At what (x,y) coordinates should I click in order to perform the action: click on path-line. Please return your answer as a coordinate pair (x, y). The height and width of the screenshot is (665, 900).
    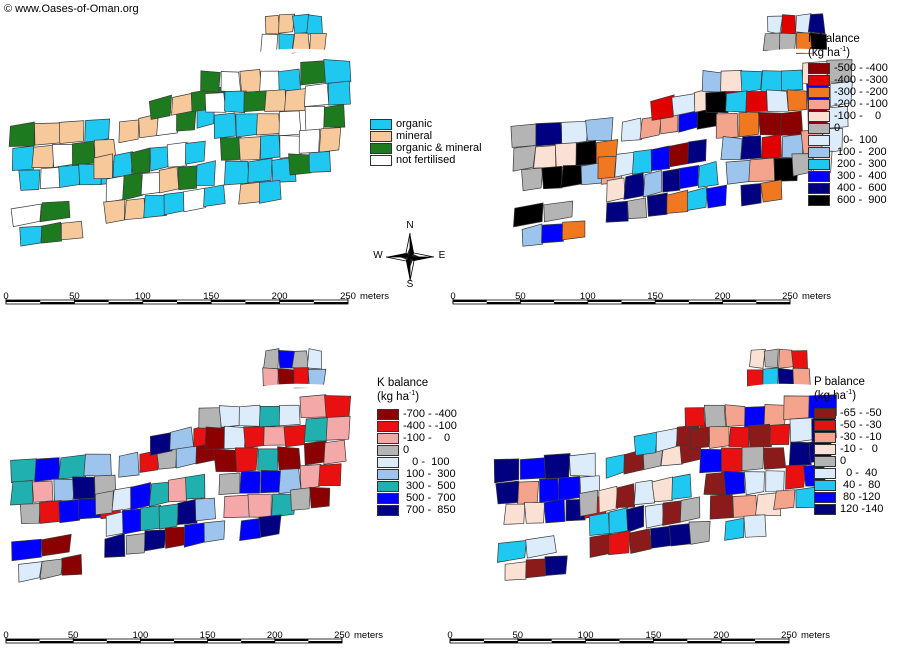
    Looking at the image, I should click on (777, 387).